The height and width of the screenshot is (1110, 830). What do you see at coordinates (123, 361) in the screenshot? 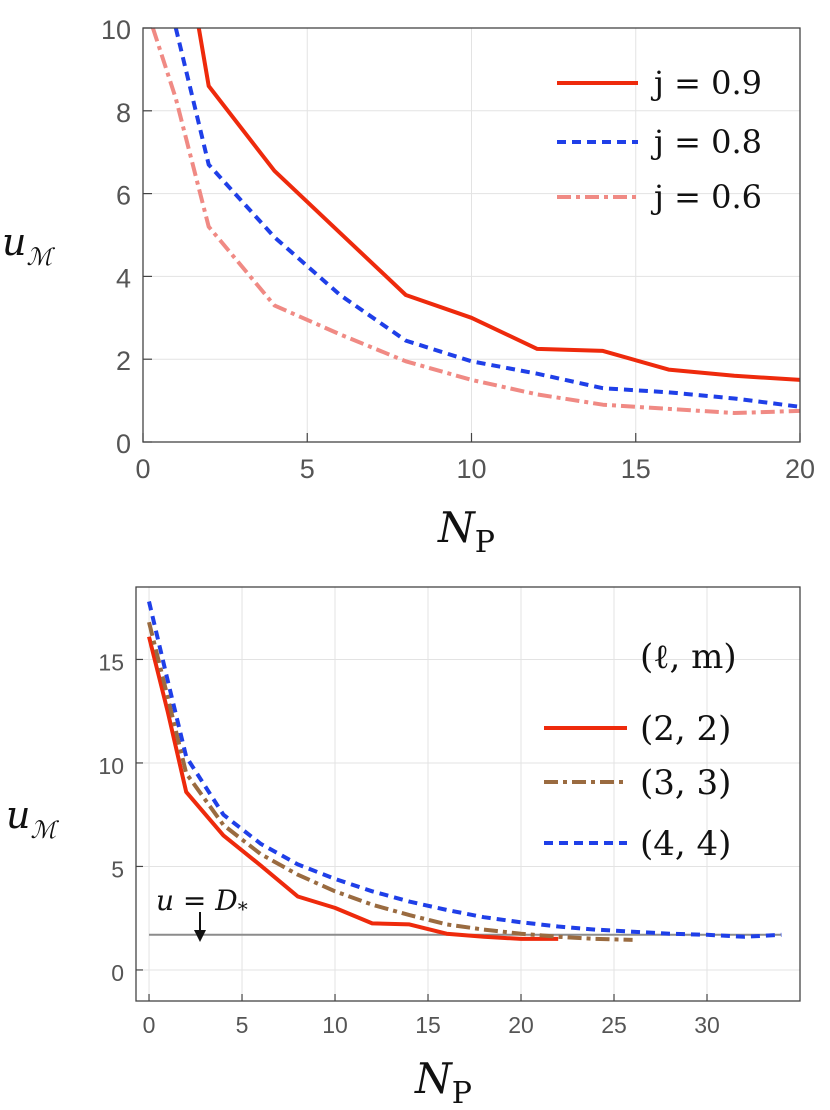
I see `y-tick-label: 2` at bounding box center [123, 361].